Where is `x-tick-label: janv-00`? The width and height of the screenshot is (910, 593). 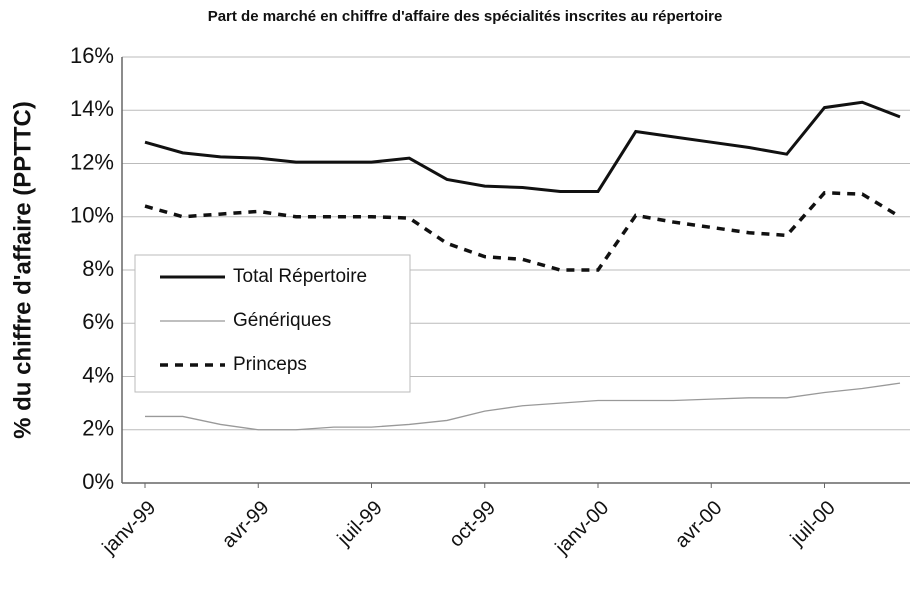
x-tick-label: janv-00 is located at coordinates (582, 528).